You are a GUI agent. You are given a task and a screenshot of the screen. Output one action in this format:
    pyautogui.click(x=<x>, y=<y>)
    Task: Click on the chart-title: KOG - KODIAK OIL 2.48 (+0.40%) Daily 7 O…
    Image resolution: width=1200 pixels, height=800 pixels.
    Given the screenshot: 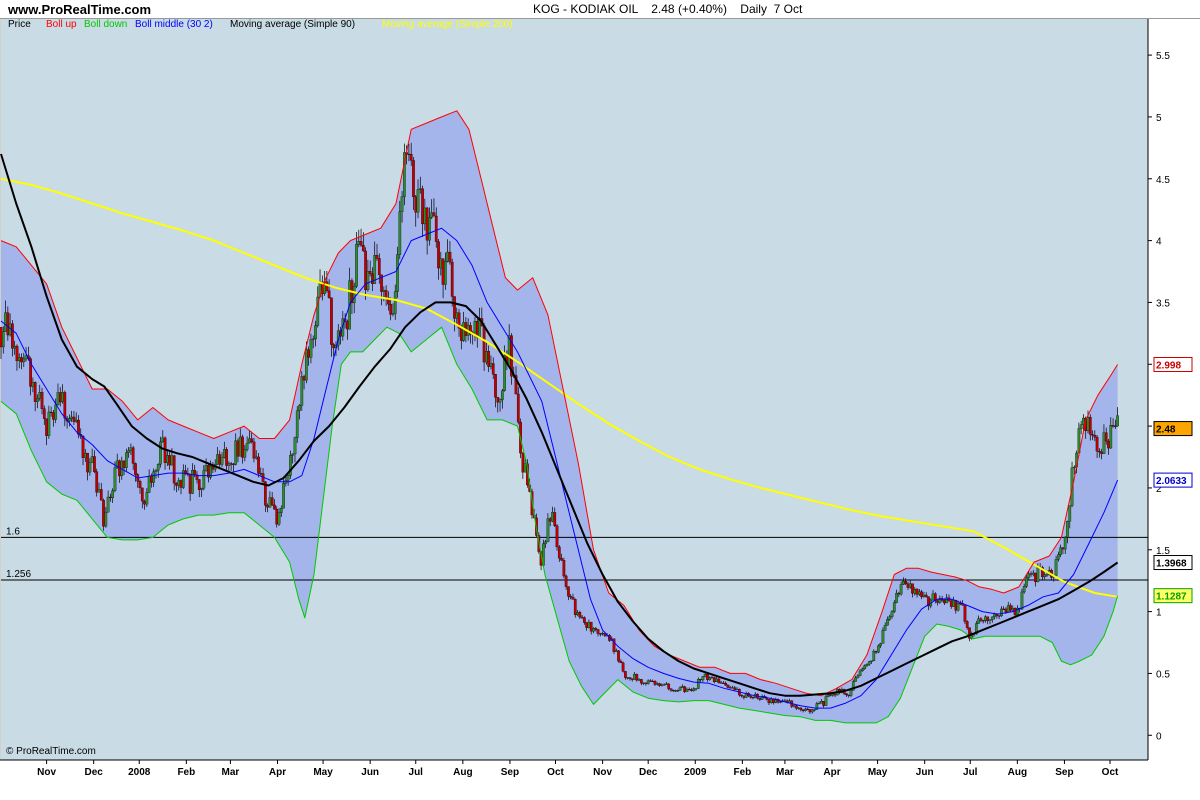 What is the action you would take?
    pyautogui.click(x=668, y=9)
    